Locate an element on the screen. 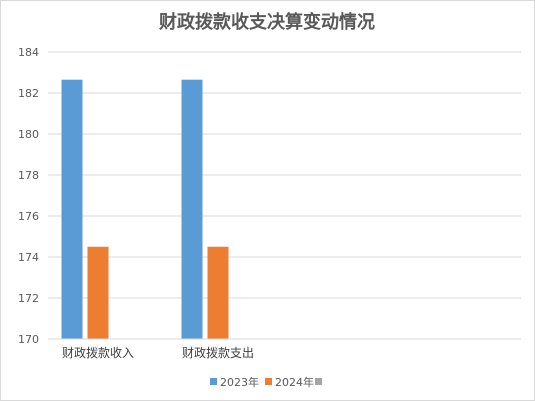 Image resolution: width=535 pixels, height=401 pixels. x-category-label: 财政拨款收入 is located at coordinates (98, 353).